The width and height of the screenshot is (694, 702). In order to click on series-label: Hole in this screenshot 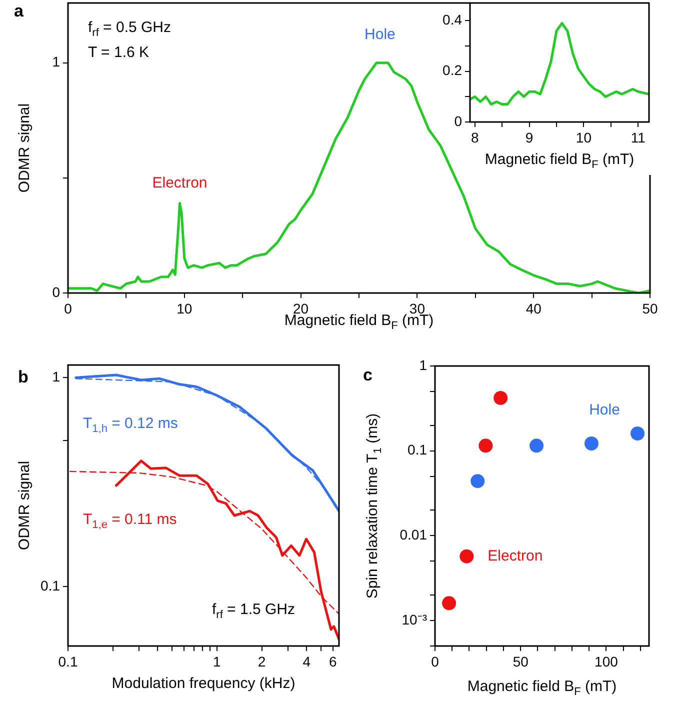, I will do `click(604, 410)`.